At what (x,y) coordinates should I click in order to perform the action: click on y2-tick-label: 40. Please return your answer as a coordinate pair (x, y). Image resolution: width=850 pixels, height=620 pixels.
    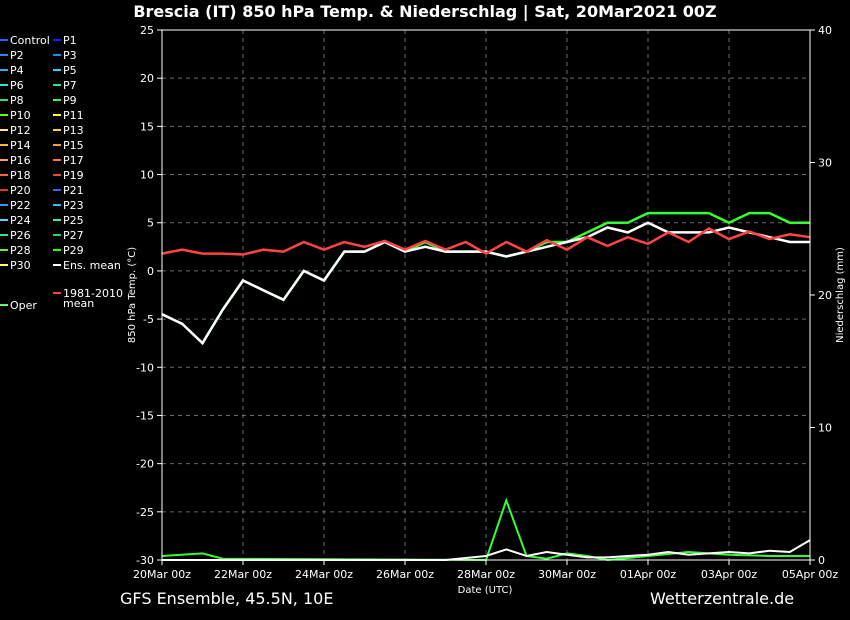
    Looking at the image, I should click on (825, 30).